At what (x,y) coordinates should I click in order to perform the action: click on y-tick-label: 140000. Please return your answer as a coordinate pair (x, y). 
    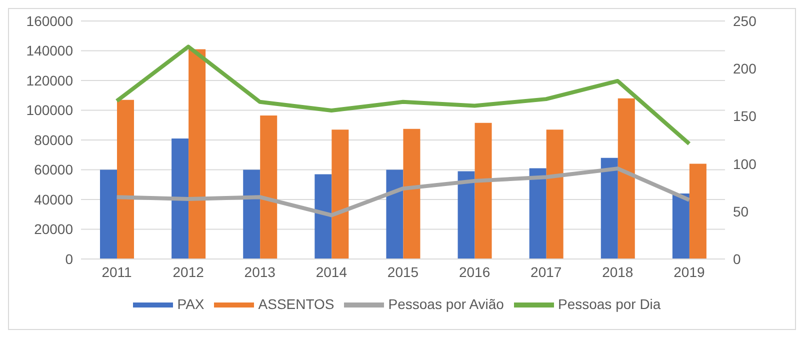
    Looking at the image, I should click on (50, 50).